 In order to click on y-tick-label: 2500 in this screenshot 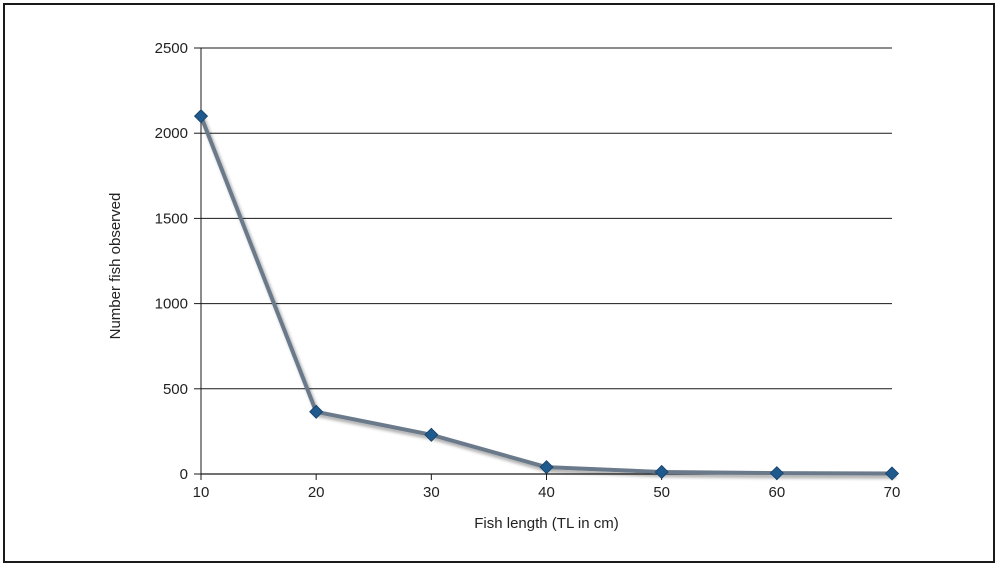, I will do `click(171, 48)`.